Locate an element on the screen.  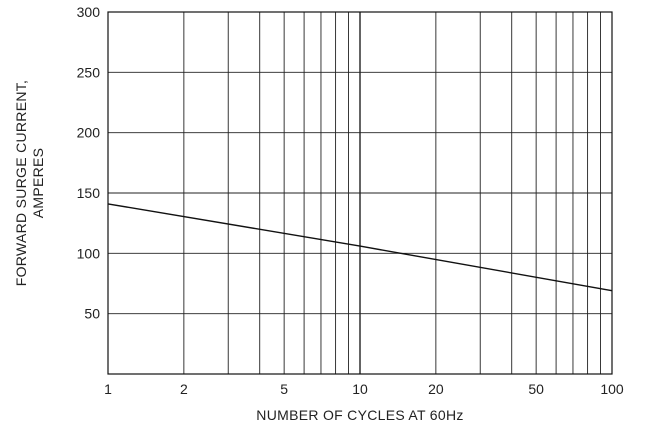
y-tick-label: 300 is located at coordinates (89, 12).